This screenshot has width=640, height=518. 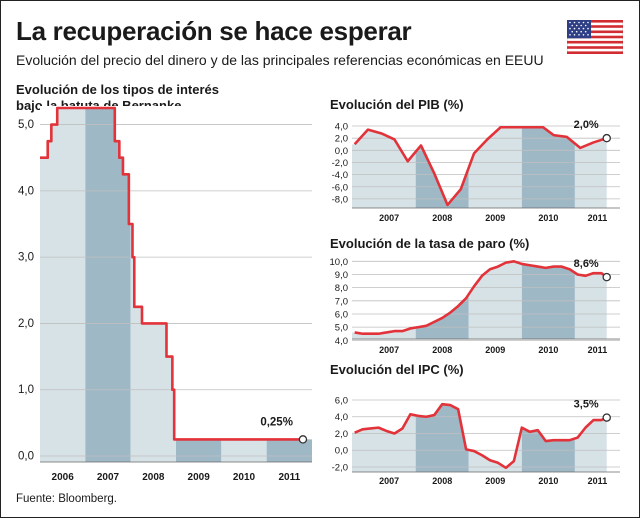 I want to click on rates-chart-title-line1: Evolución de los tipos de interés, so click(x=117, y=89).